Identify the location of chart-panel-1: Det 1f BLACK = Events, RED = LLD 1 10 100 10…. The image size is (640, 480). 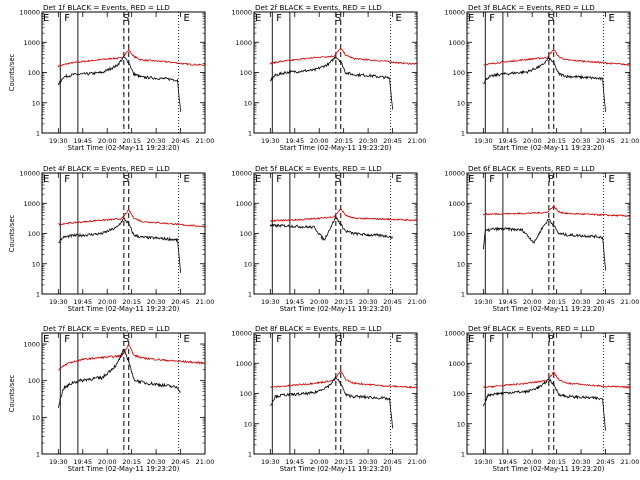
(111, 77).